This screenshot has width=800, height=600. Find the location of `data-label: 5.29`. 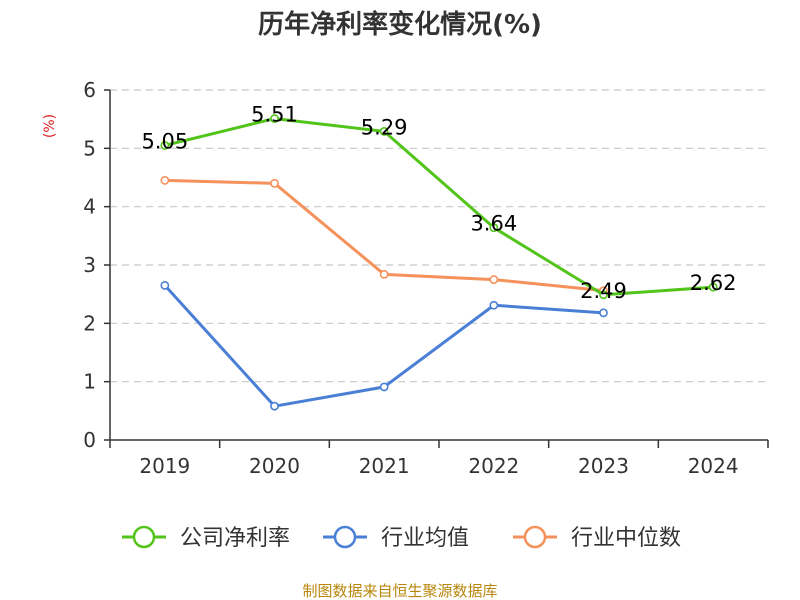

data-label: 5.29 is located at coordinates (384, 127).